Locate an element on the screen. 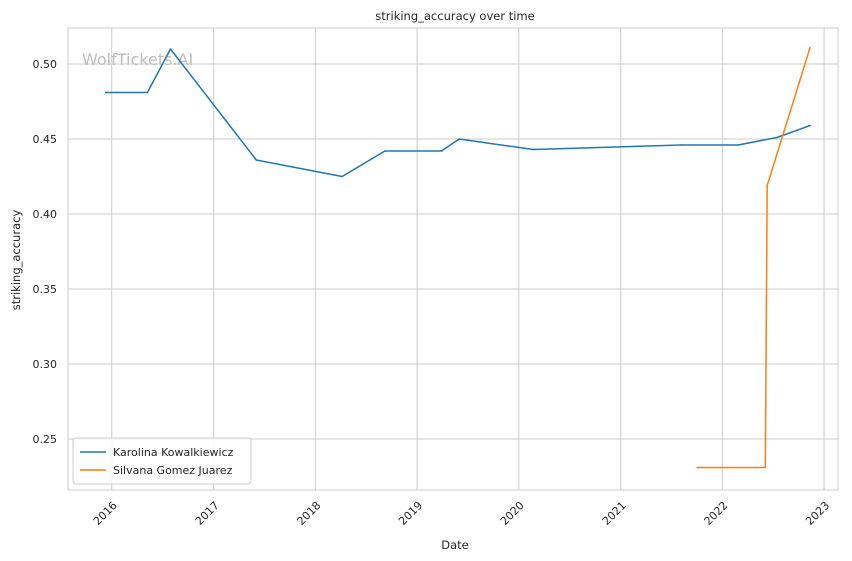  x-tick-label: 2020 is located at coordinates (512, 513).